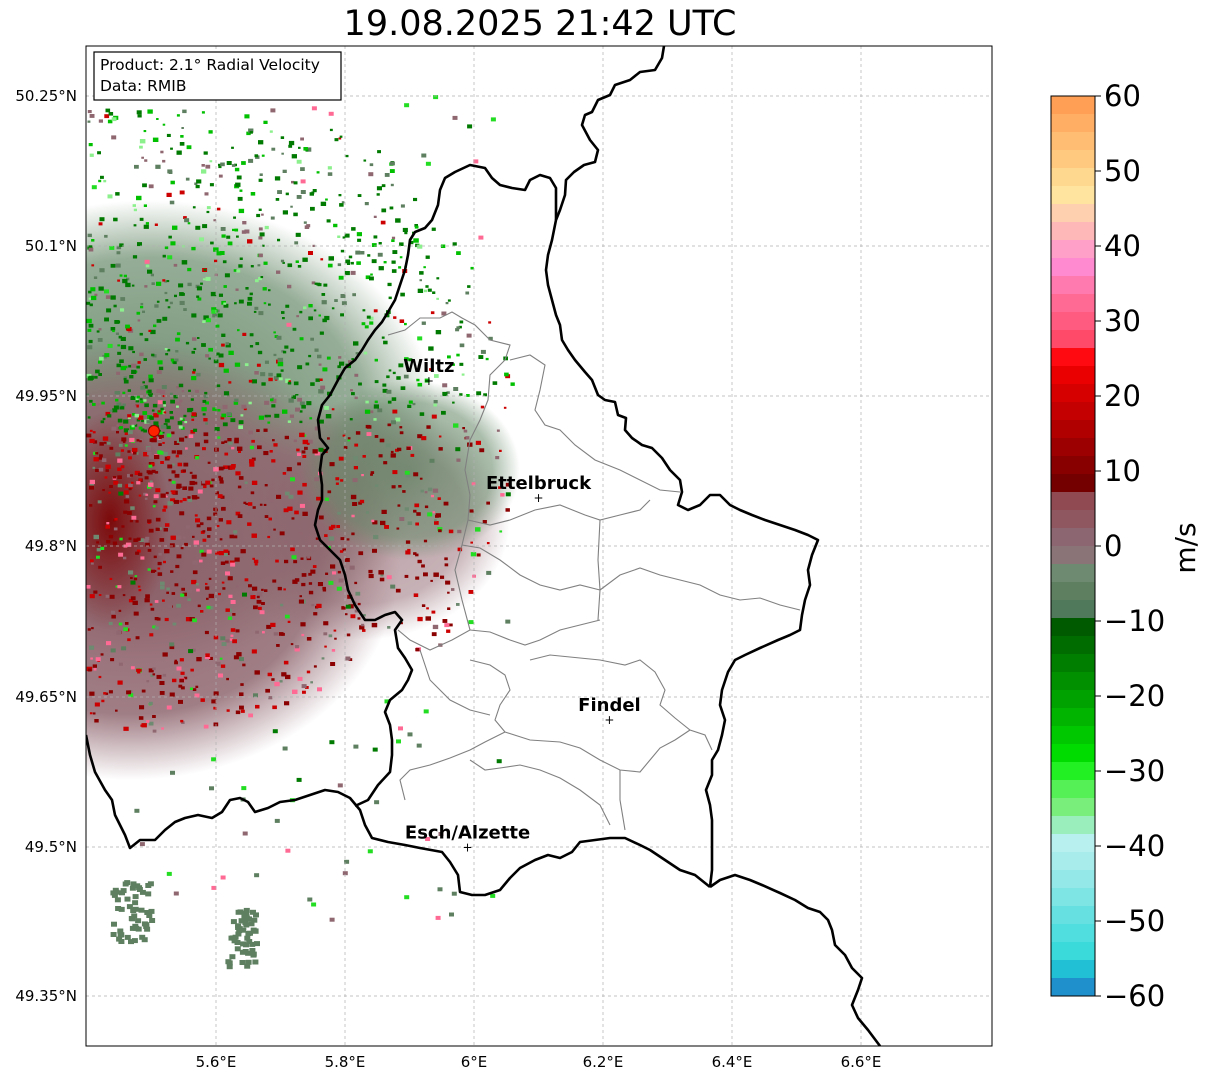 Image resolution: width=1207 pixels, height=1081 pixels. Describe the element at coordinates (46, 96) in the screenshot. I see `lat-label: 50.25°N` at that location.